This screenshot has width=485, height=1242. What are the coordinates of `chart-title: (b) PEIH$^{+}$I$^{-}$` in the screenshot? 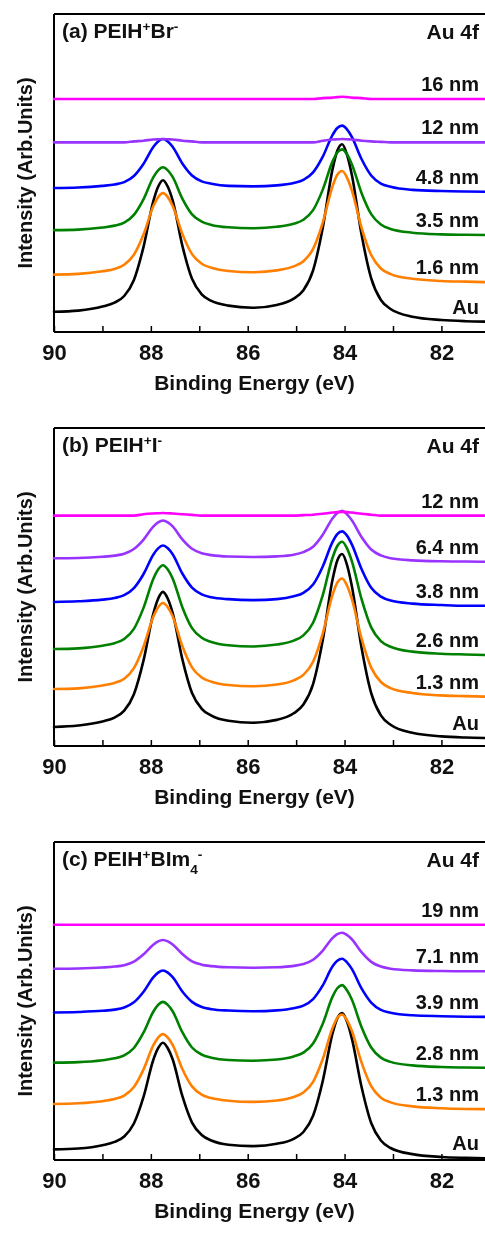 It's located at (112, 444).